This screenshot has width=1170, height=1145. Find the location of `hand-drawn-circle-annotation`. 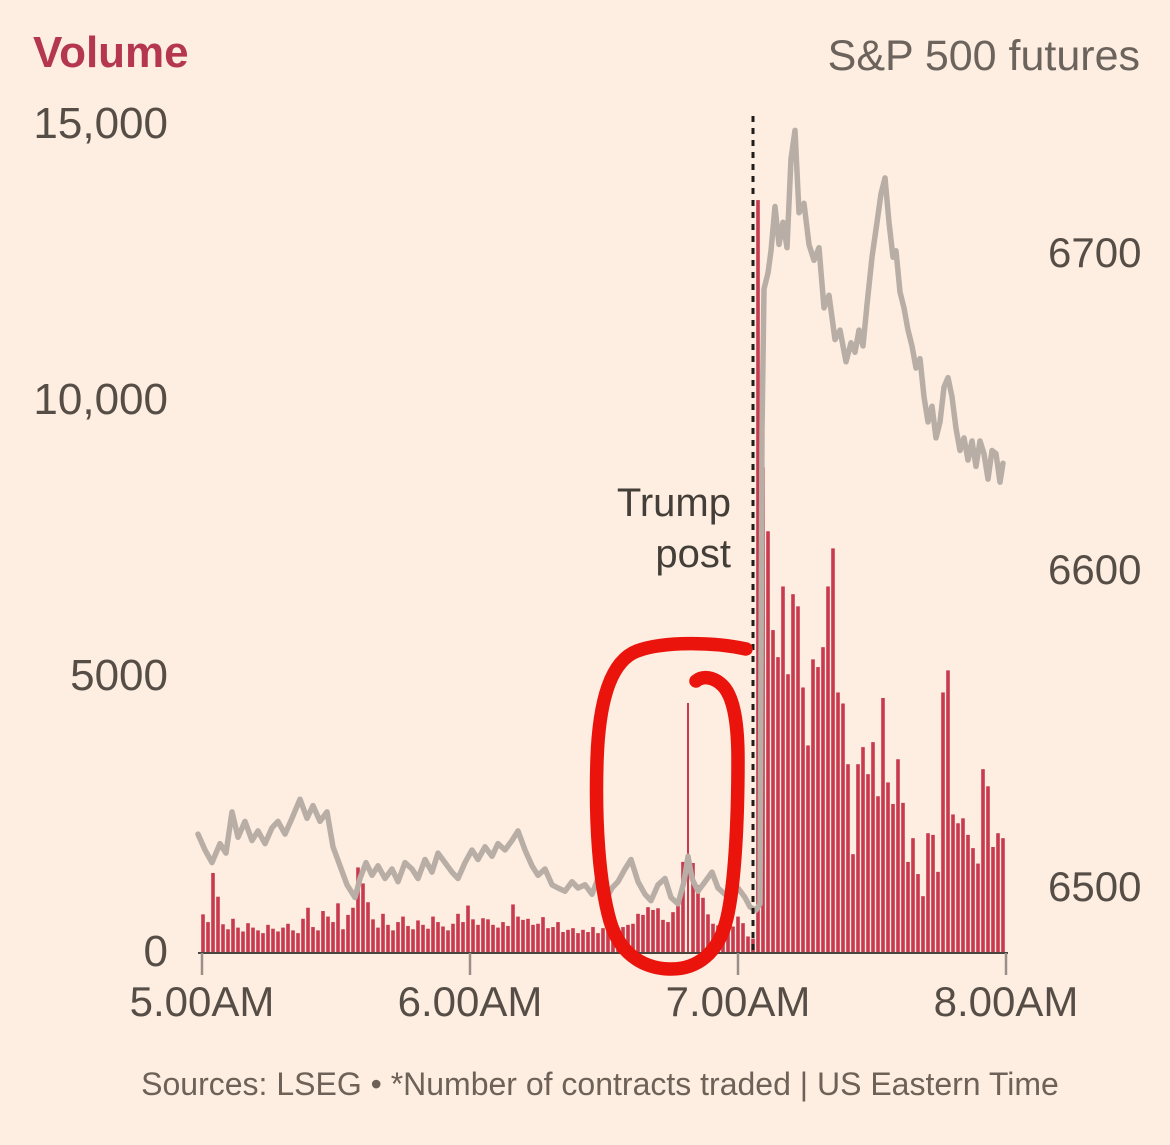

hand-drawn-circle-annotation is located at coordinates (671, 806).